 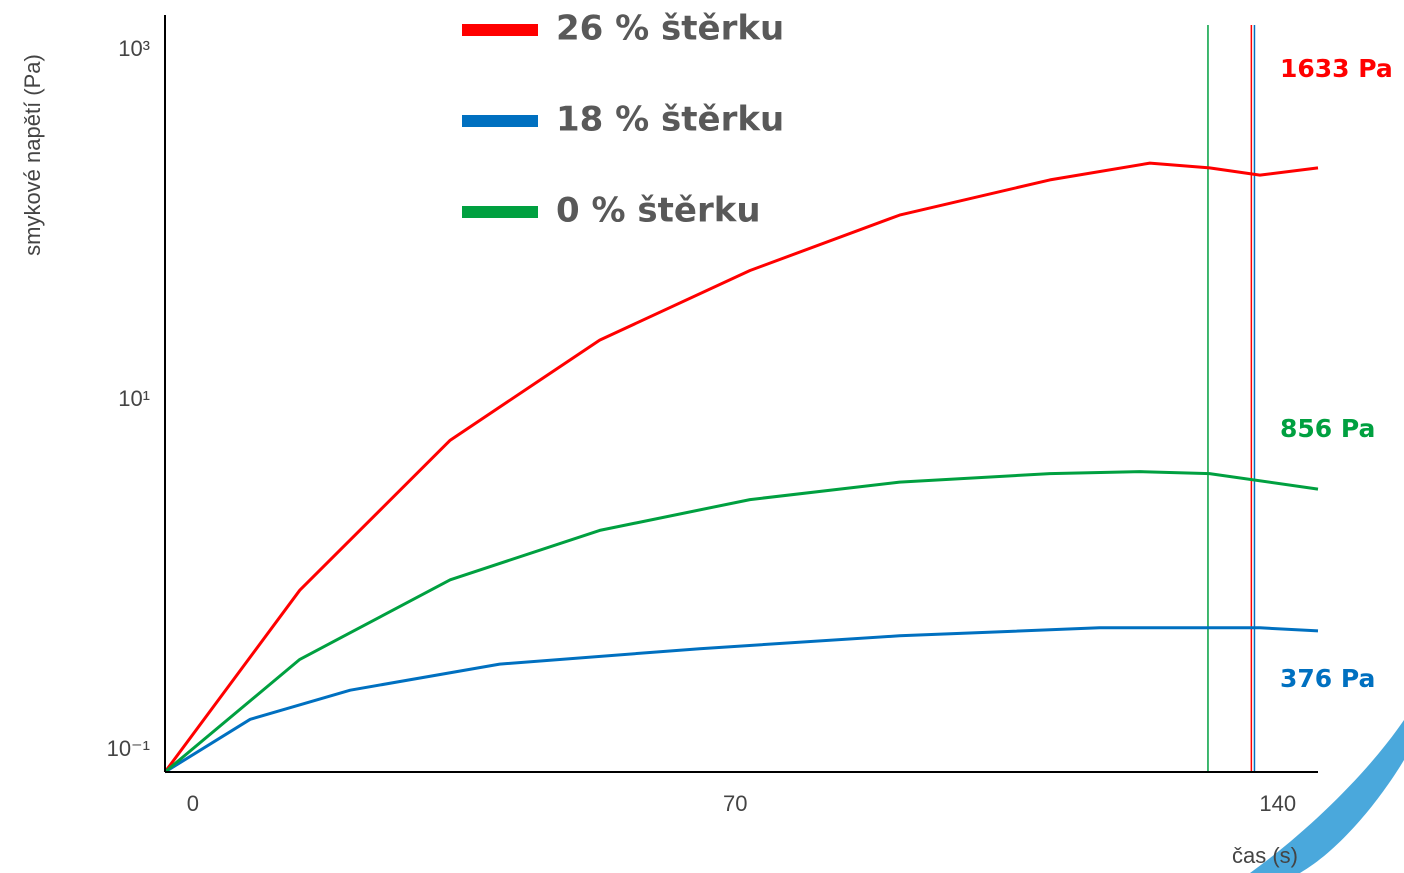 What do you see at coordinates (1327, 796) in the screenshot?
I see `decor-swoosh` at bounding box center [1327, 796].